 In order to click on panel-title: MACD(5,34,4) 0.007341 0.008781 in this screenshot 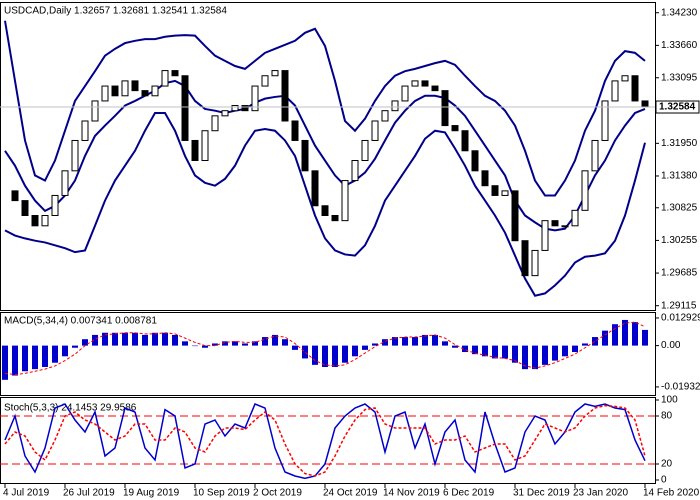, I will do `click(80, 321)`.